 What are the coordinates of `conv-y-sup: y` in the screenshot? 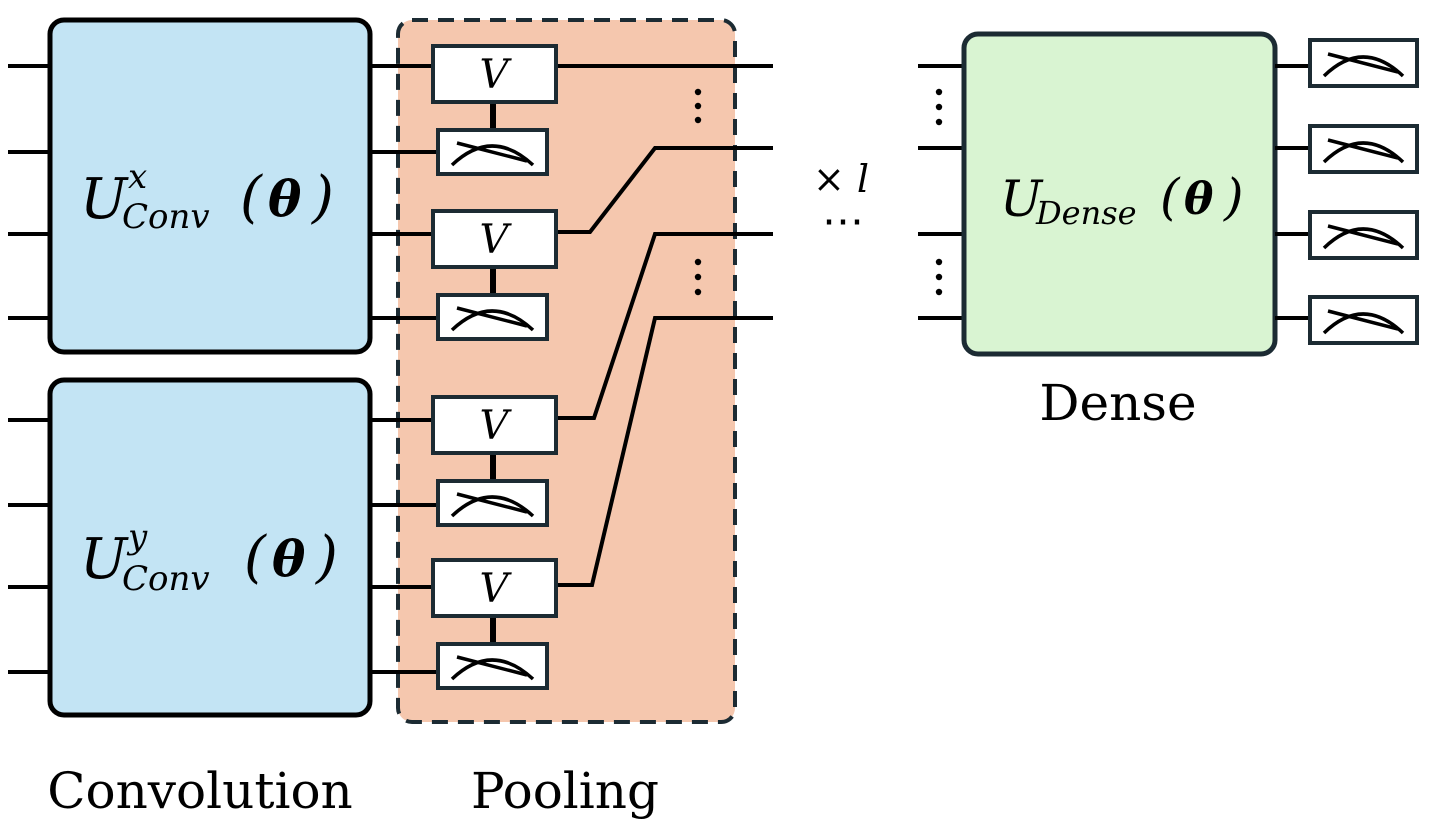 It's located at (137, 537).